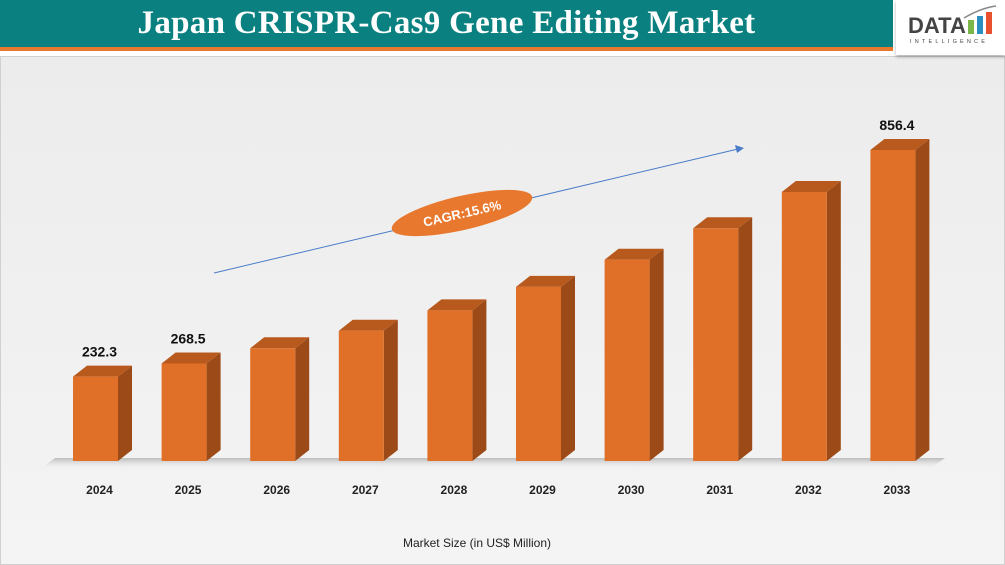 The height and width of the screenshot is (565, 1005). I want to click on bar-2029, so click(538, 373).